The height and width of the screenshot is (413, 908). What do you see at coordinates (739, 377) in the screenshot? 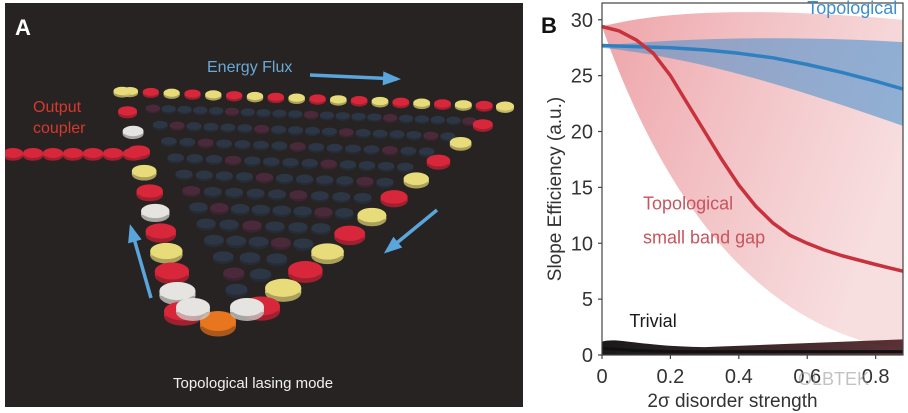
I see `x-tick-label: 0.4` at bounding box center [739, 377].